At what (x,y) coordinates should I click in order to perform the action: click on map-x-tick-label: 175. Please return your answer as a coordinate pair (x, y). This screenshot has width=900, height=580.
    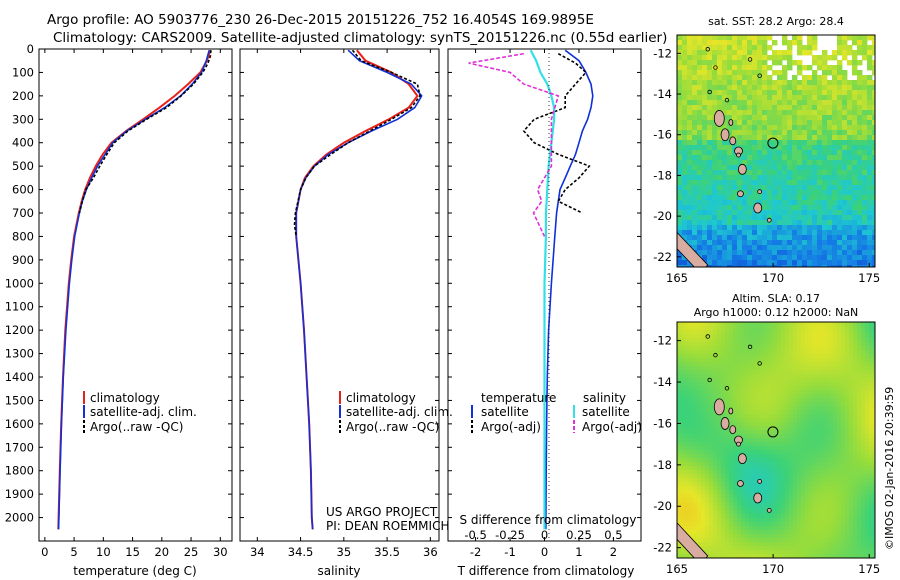
    Looking at the image, I should click on (869, 278).